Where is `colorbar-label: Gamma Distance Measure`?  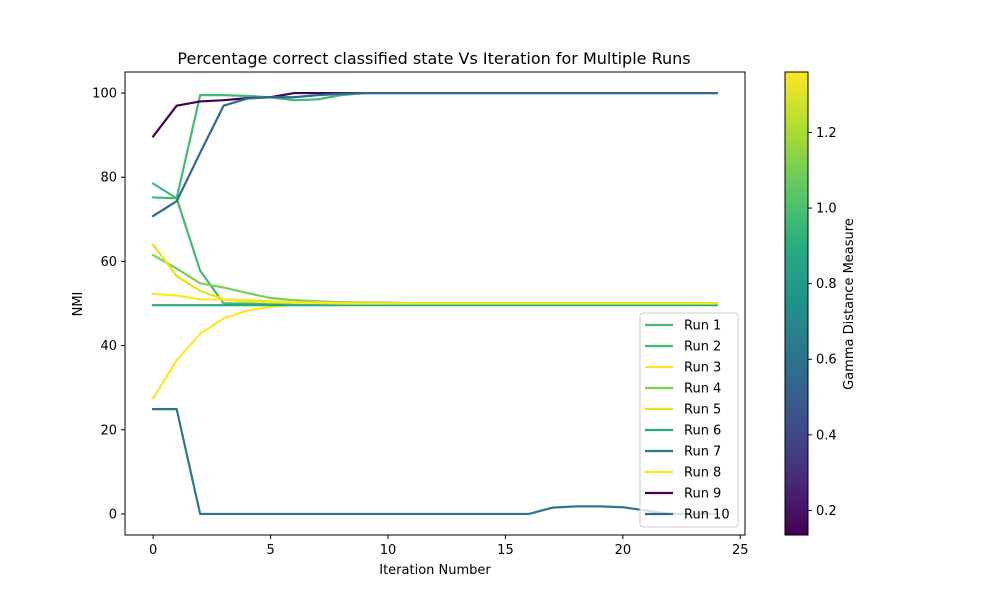 colorbar-label: Gamma Distance Measure is located at coordinates (849, 304).